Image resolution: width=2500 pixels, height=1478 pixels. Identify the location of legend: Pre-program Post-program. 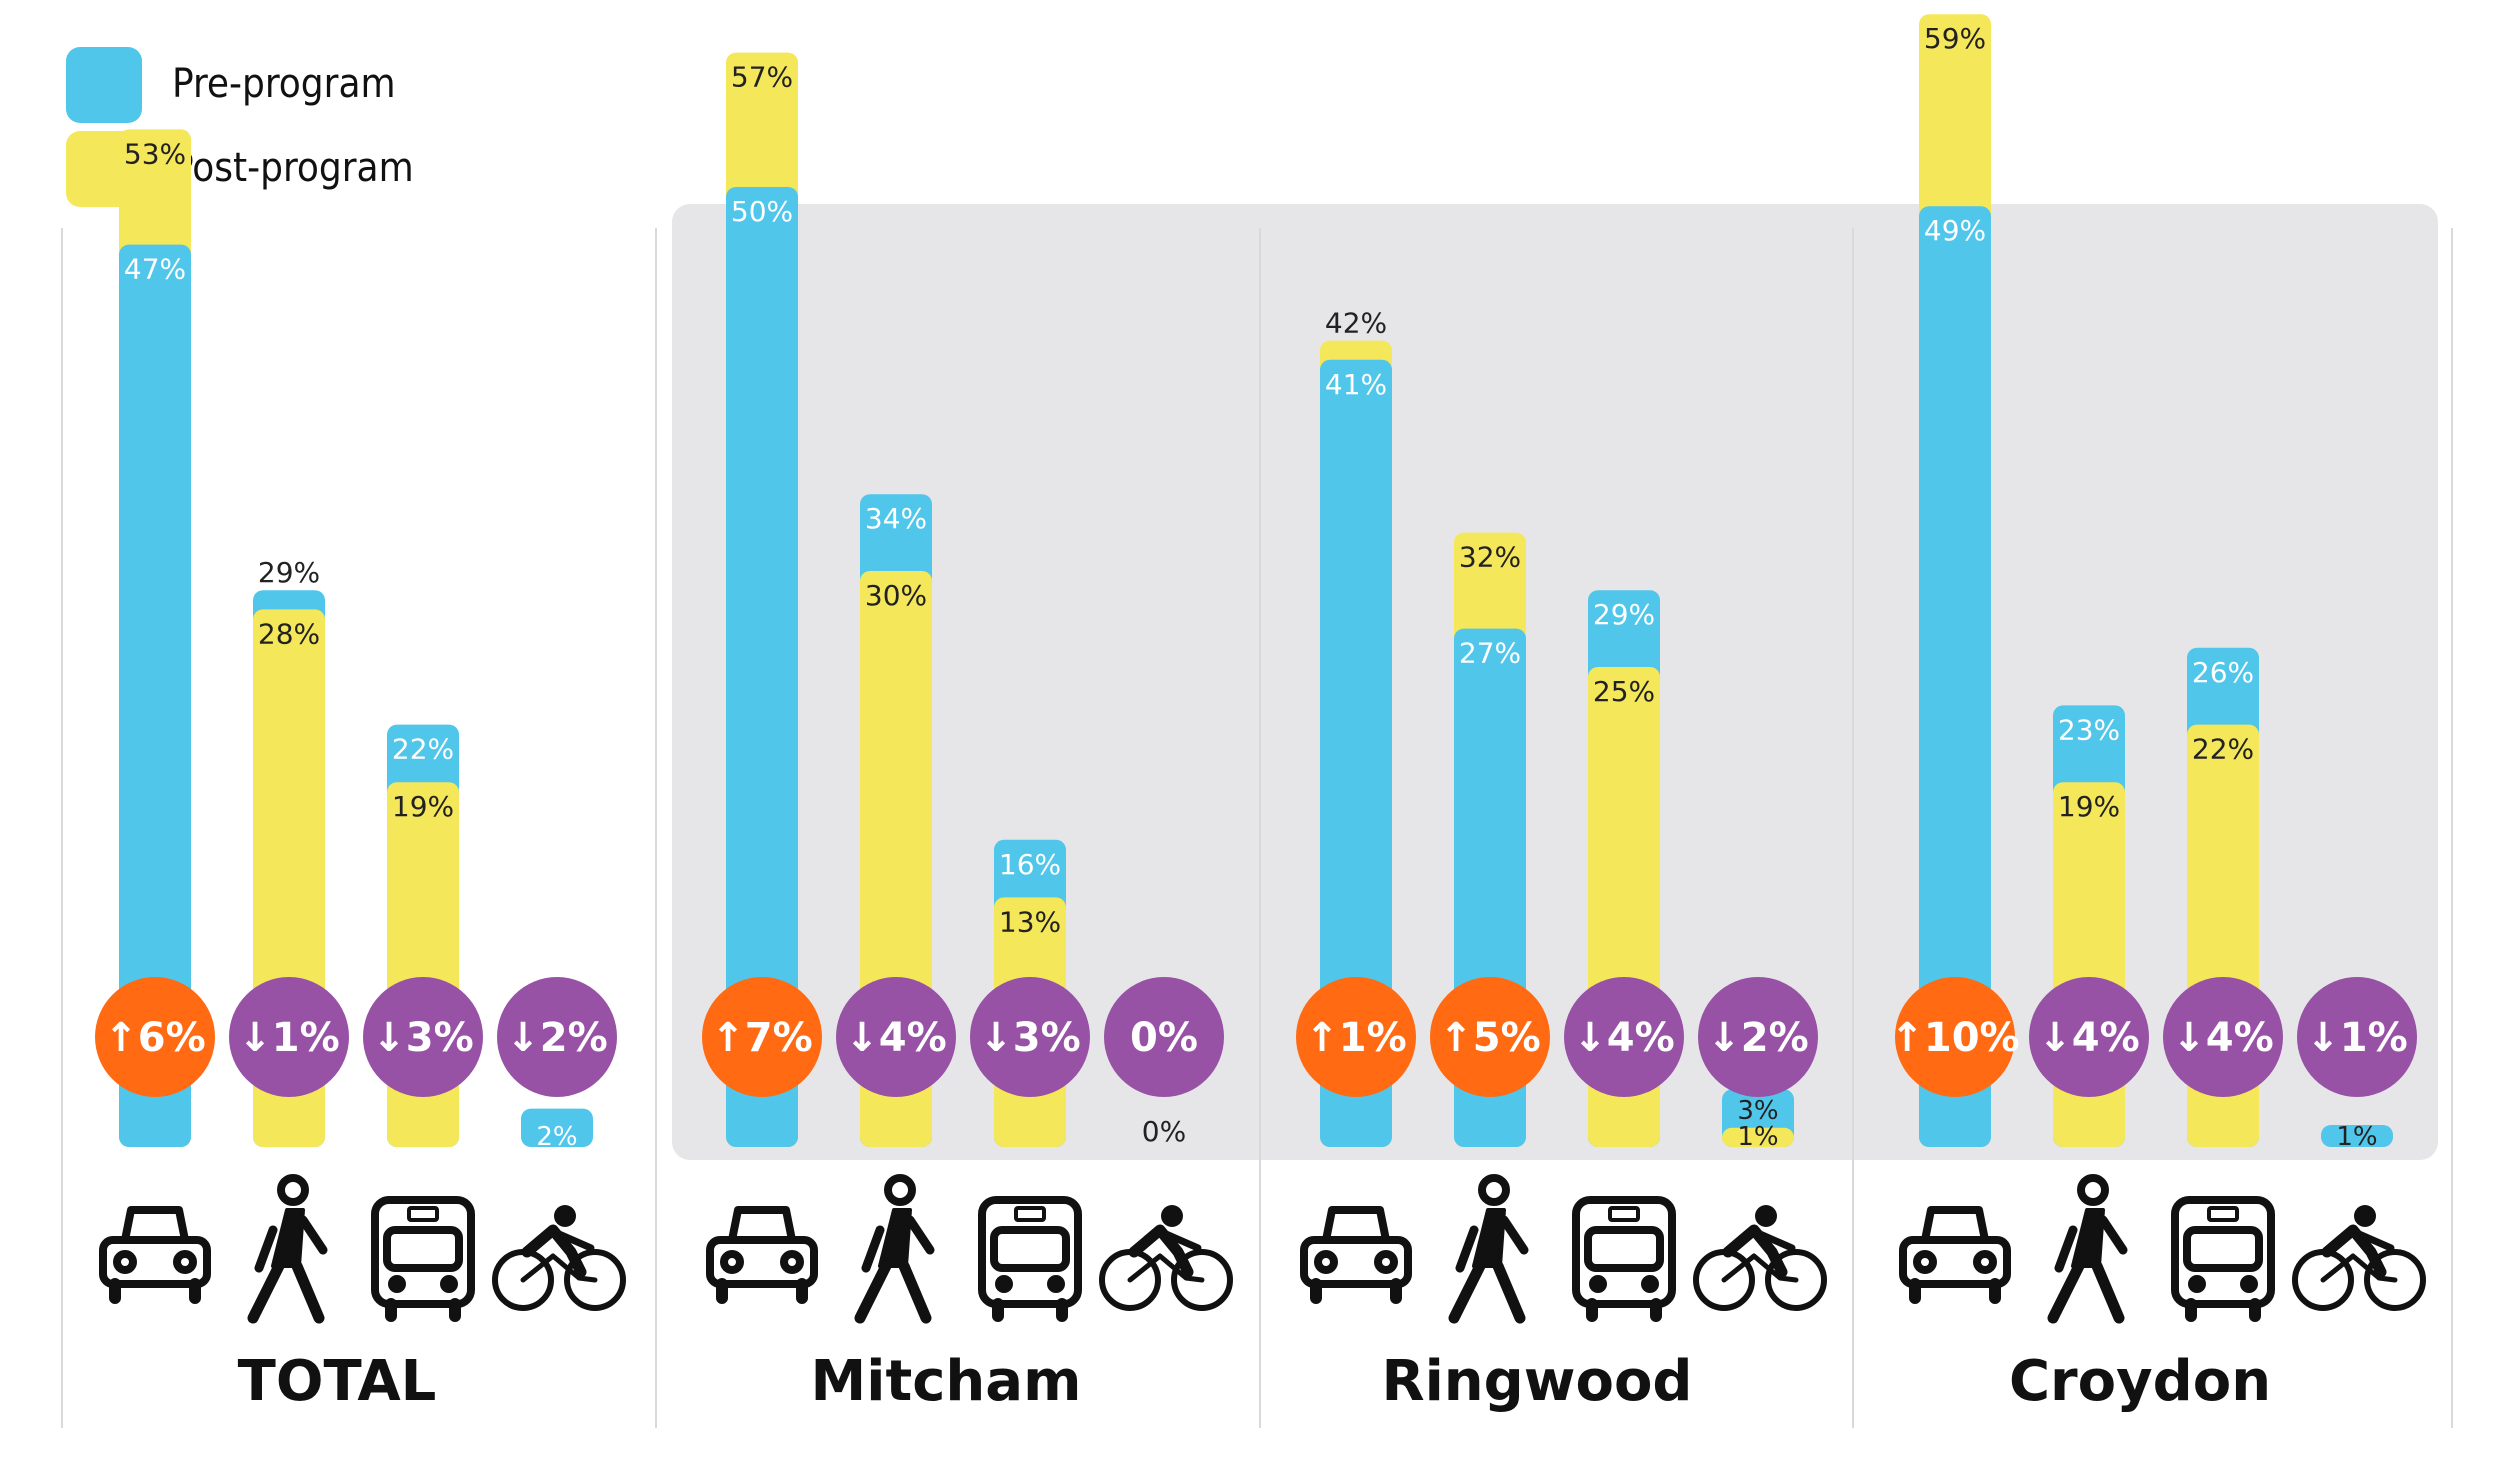
(240, 127).